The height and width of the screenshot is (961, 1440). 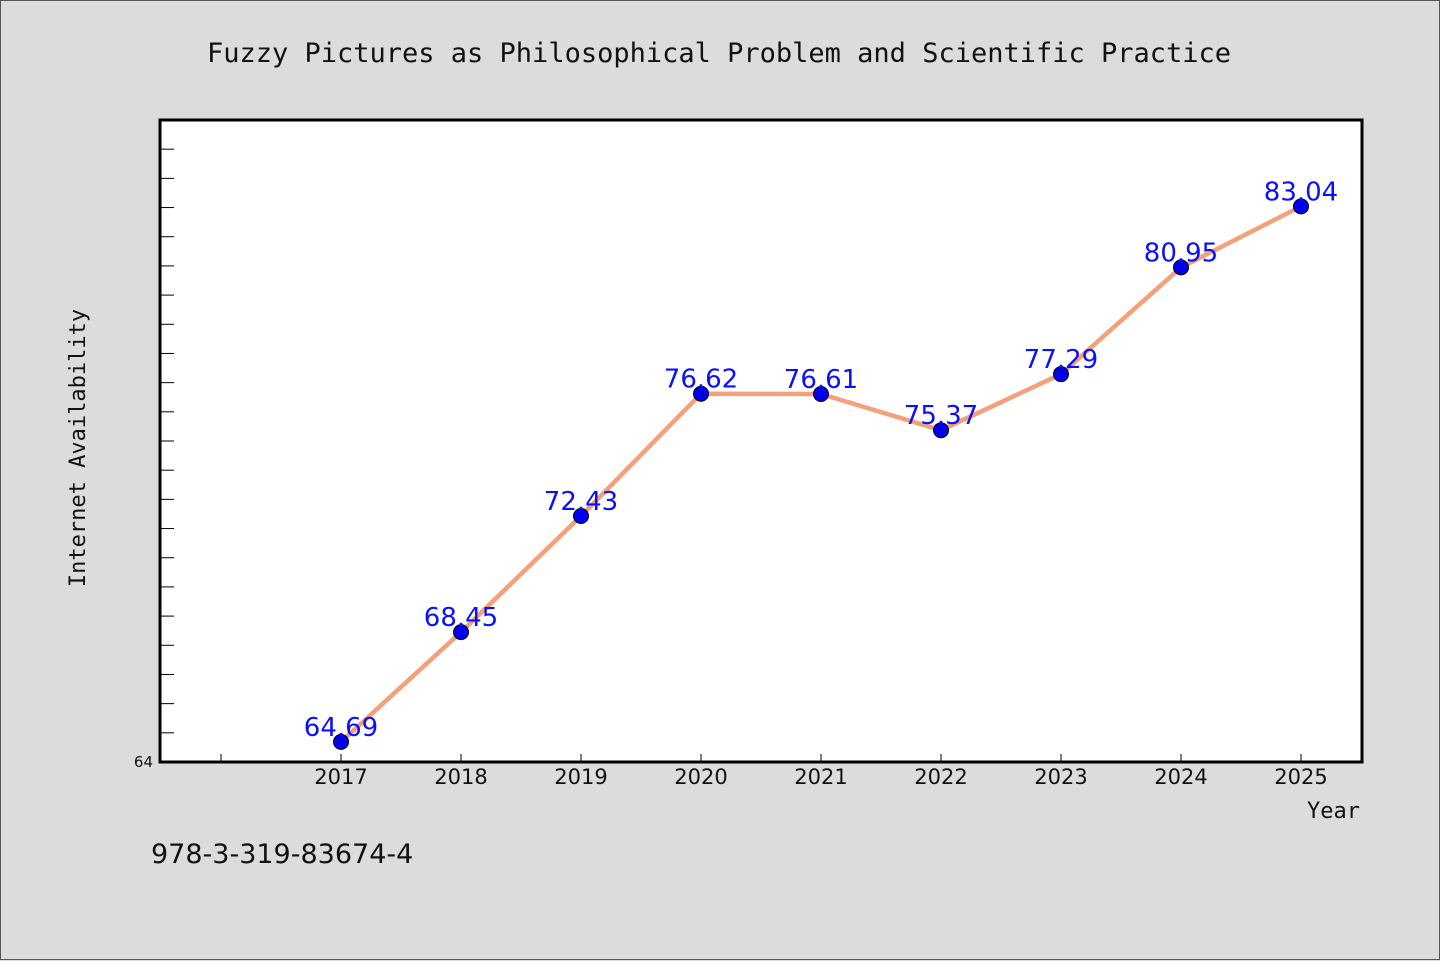 I want to click on data-label: 76.62, so click(x=701, y=380).